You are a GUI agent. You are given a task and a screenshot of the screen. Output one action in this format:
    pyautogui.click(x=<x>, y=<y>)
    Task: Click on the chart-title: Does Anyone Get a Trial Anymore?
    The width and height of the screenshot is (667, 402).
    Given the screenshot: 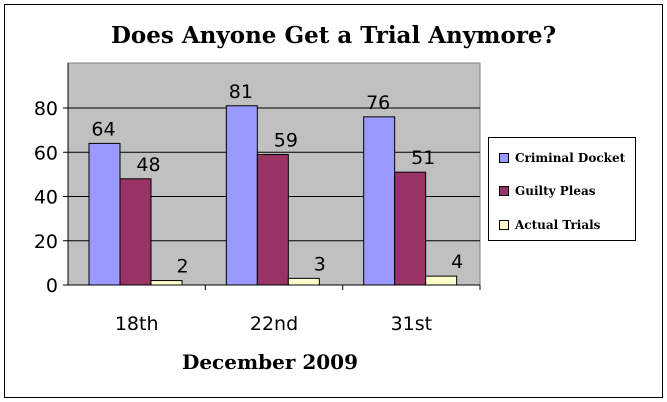 What is the action you would take?
    pyautogui.click(x=333, y=35)
    